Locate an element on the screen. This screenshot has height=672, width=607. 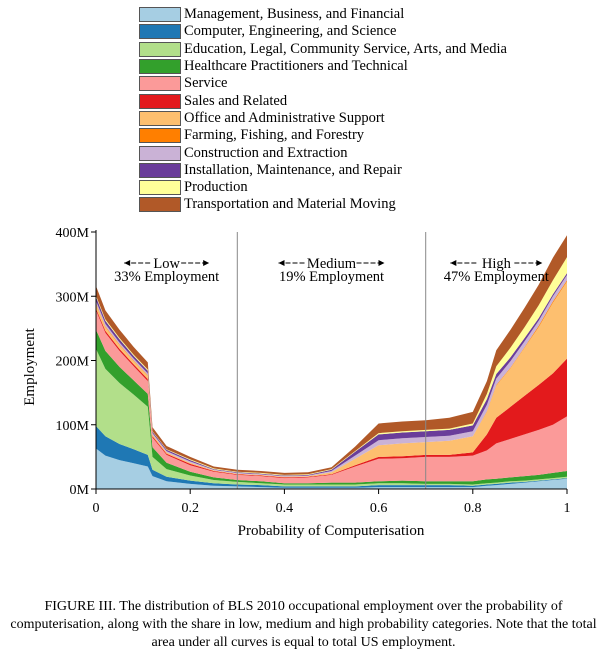
x-tick-label: 0.2 is located at coordinates (190, 508).